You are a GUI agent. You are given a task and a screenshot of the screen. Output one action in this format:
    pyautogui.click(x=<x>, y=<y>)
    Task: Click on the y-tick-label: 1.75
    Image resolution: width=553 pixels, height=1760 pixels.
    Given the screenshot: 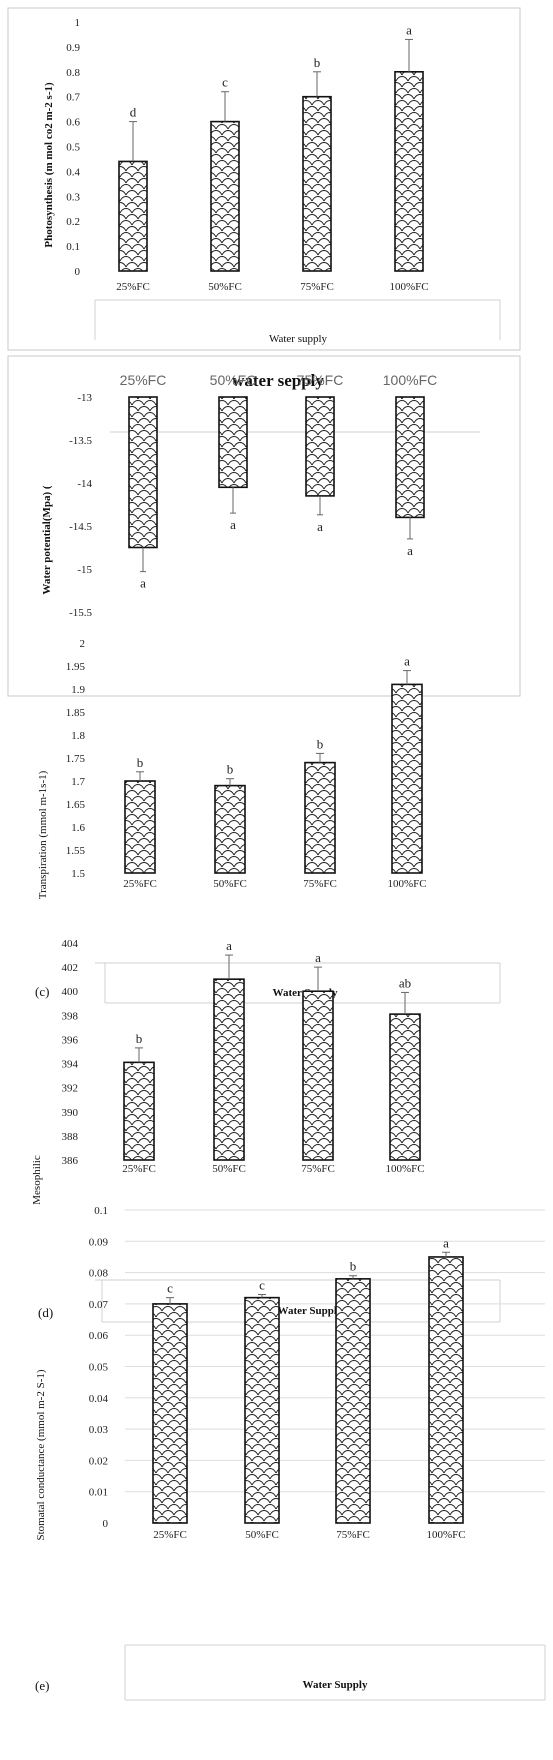 What is the action you would take?
    pyautogui.click(x=76, y=759)
    